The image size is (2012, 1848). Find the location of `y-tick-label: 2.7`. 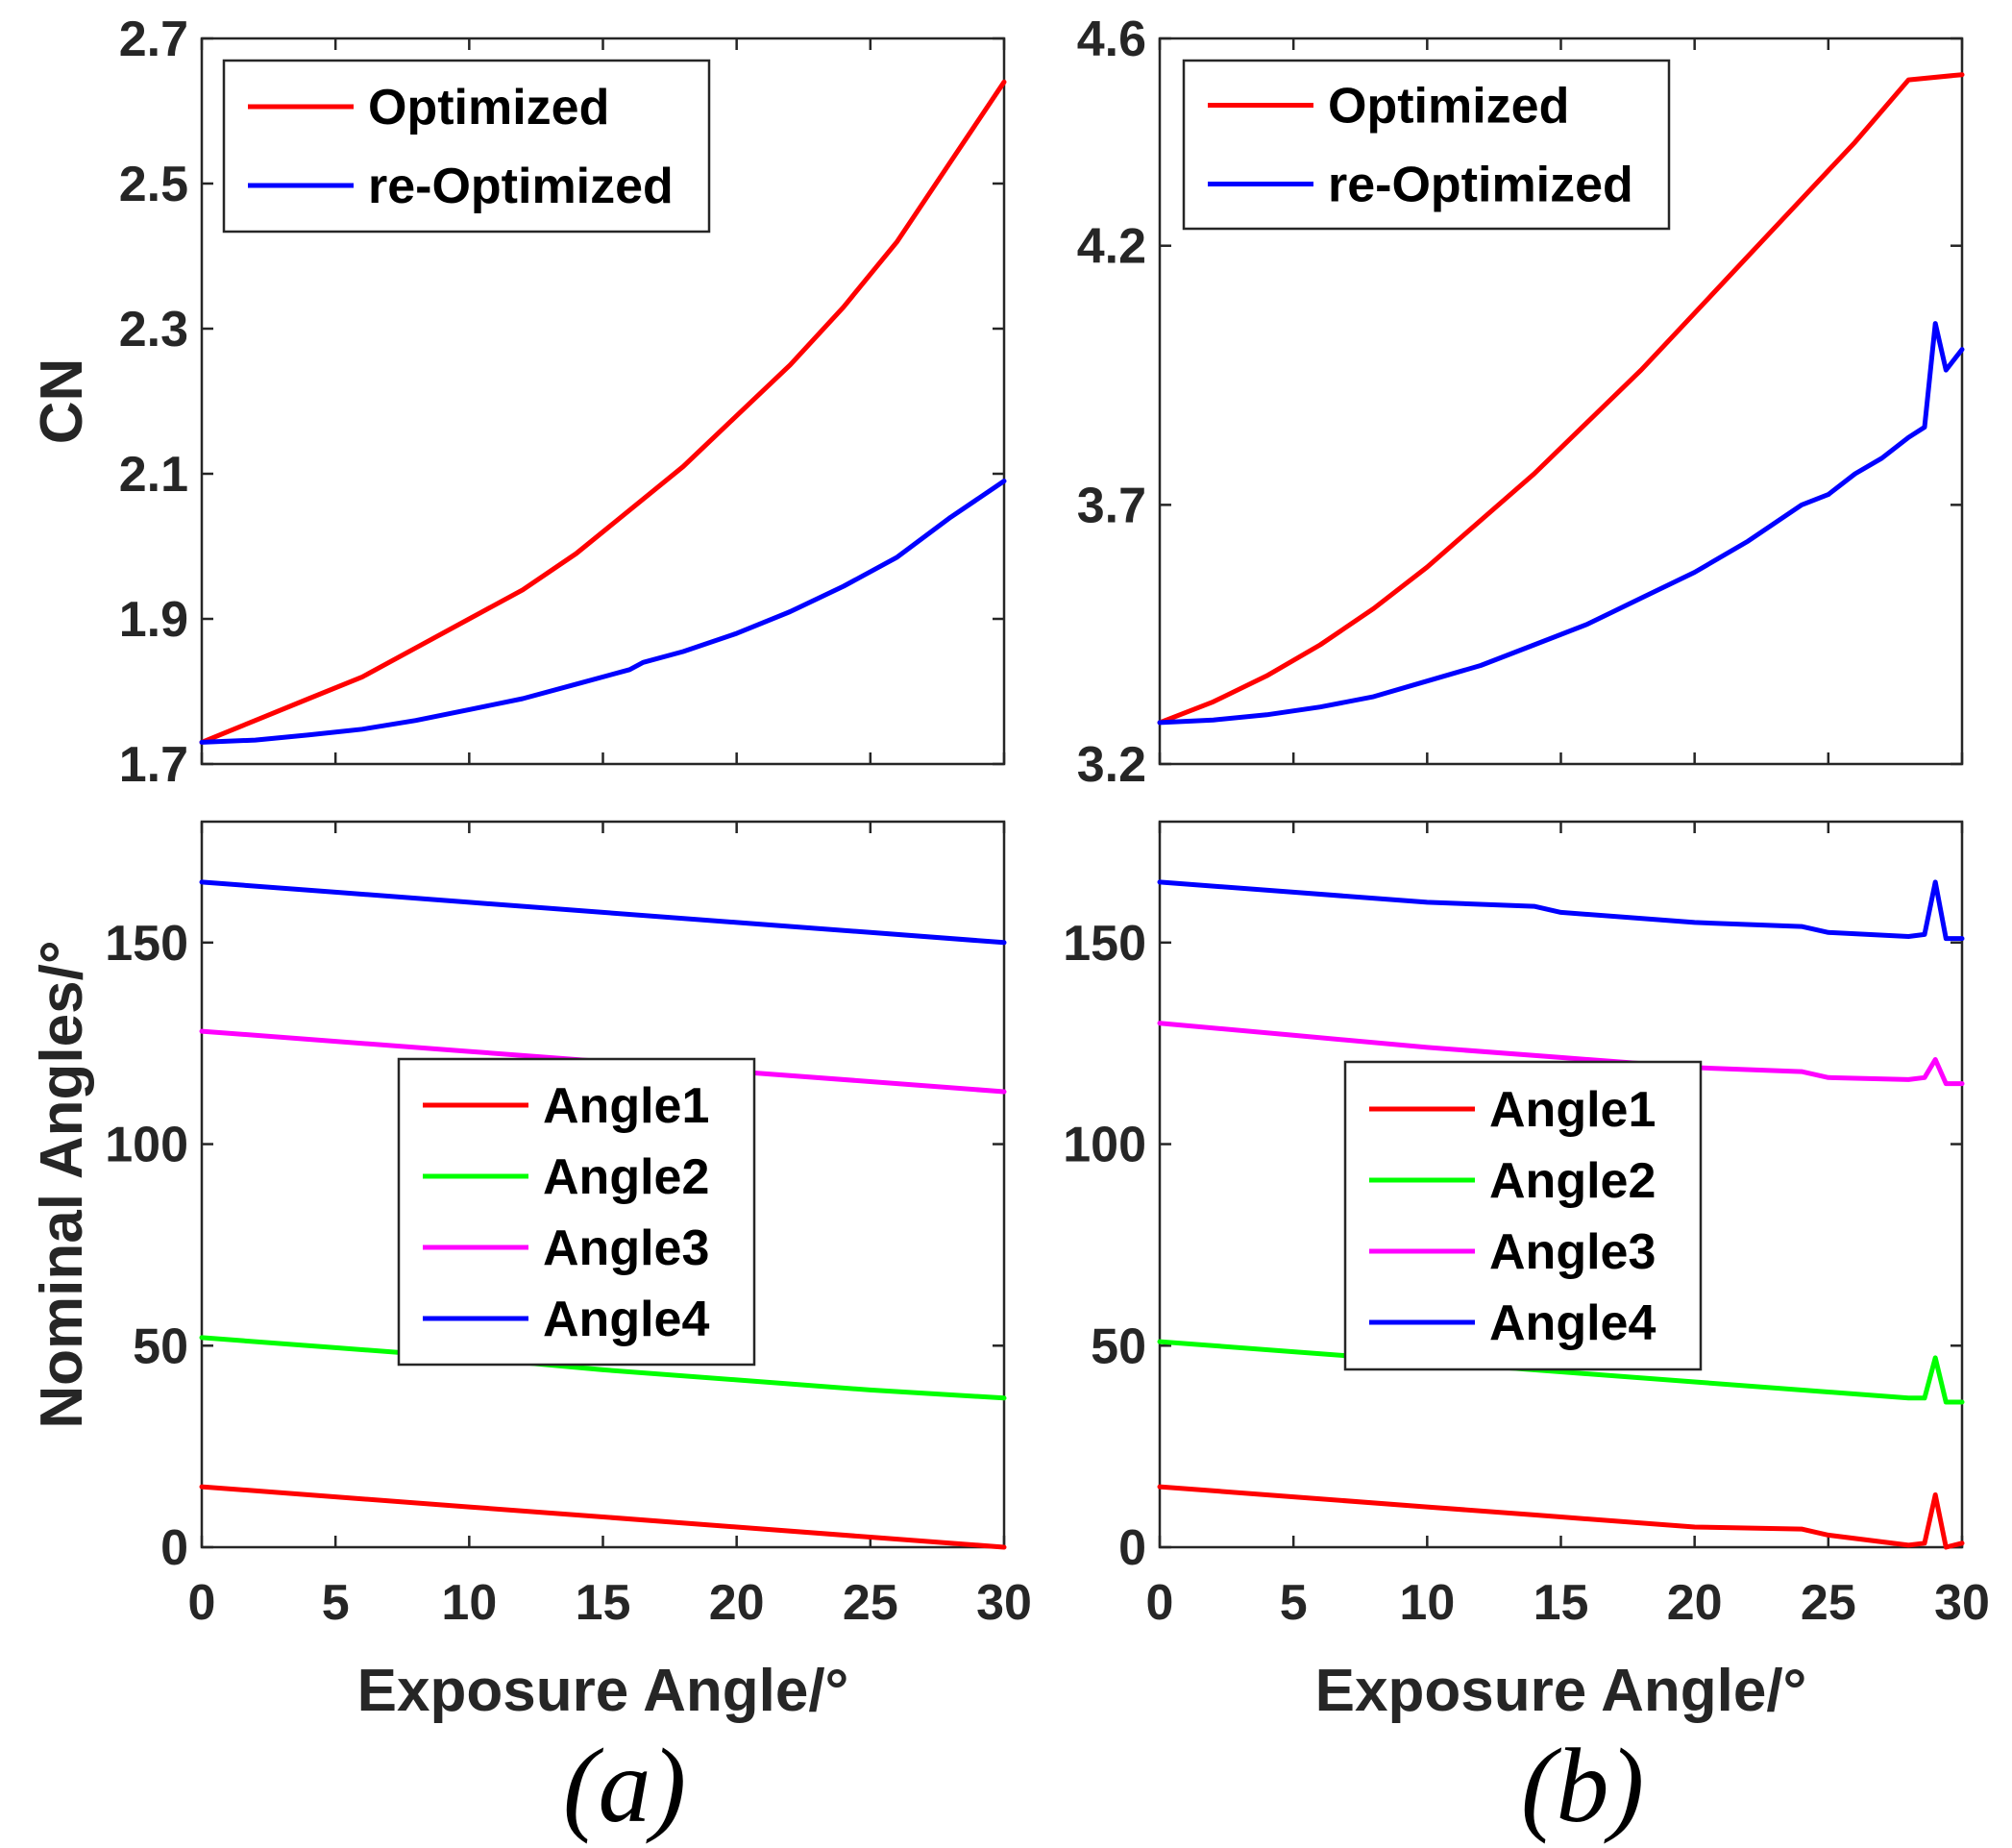

y-tick-label: 2.7 is located at coordinates (153, 39).